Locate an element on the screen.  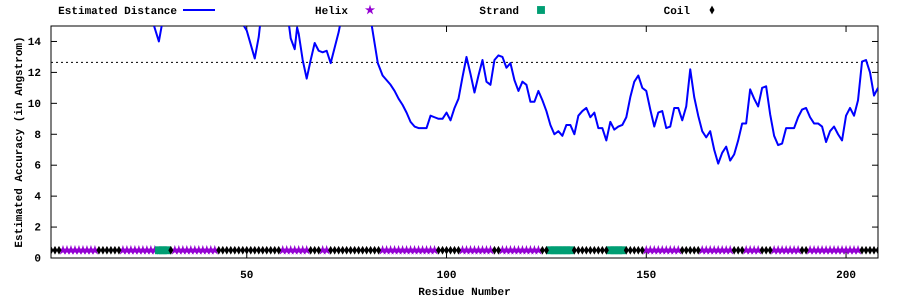
y-tick-label: 2 is located at coordinates (37, 228).